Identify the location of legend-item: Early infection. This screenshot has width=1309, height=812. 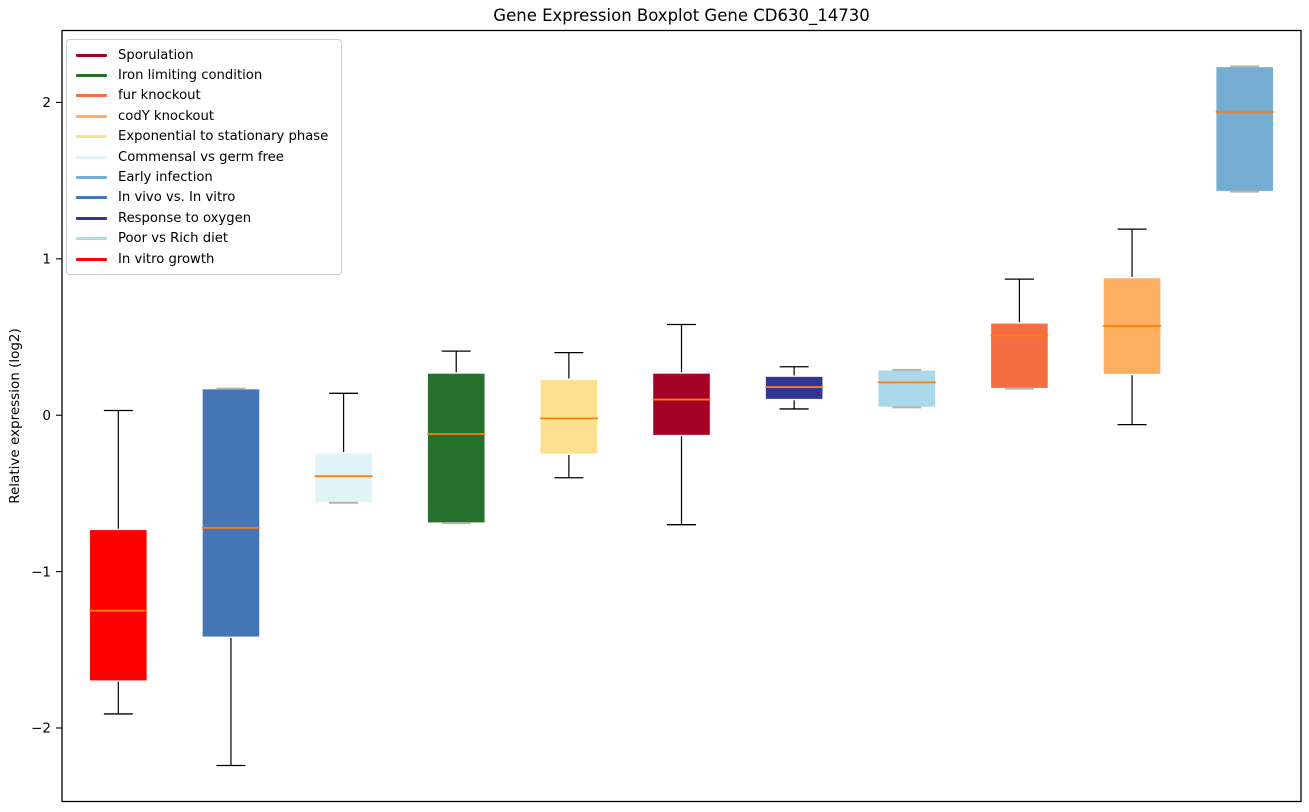
(204, 177).